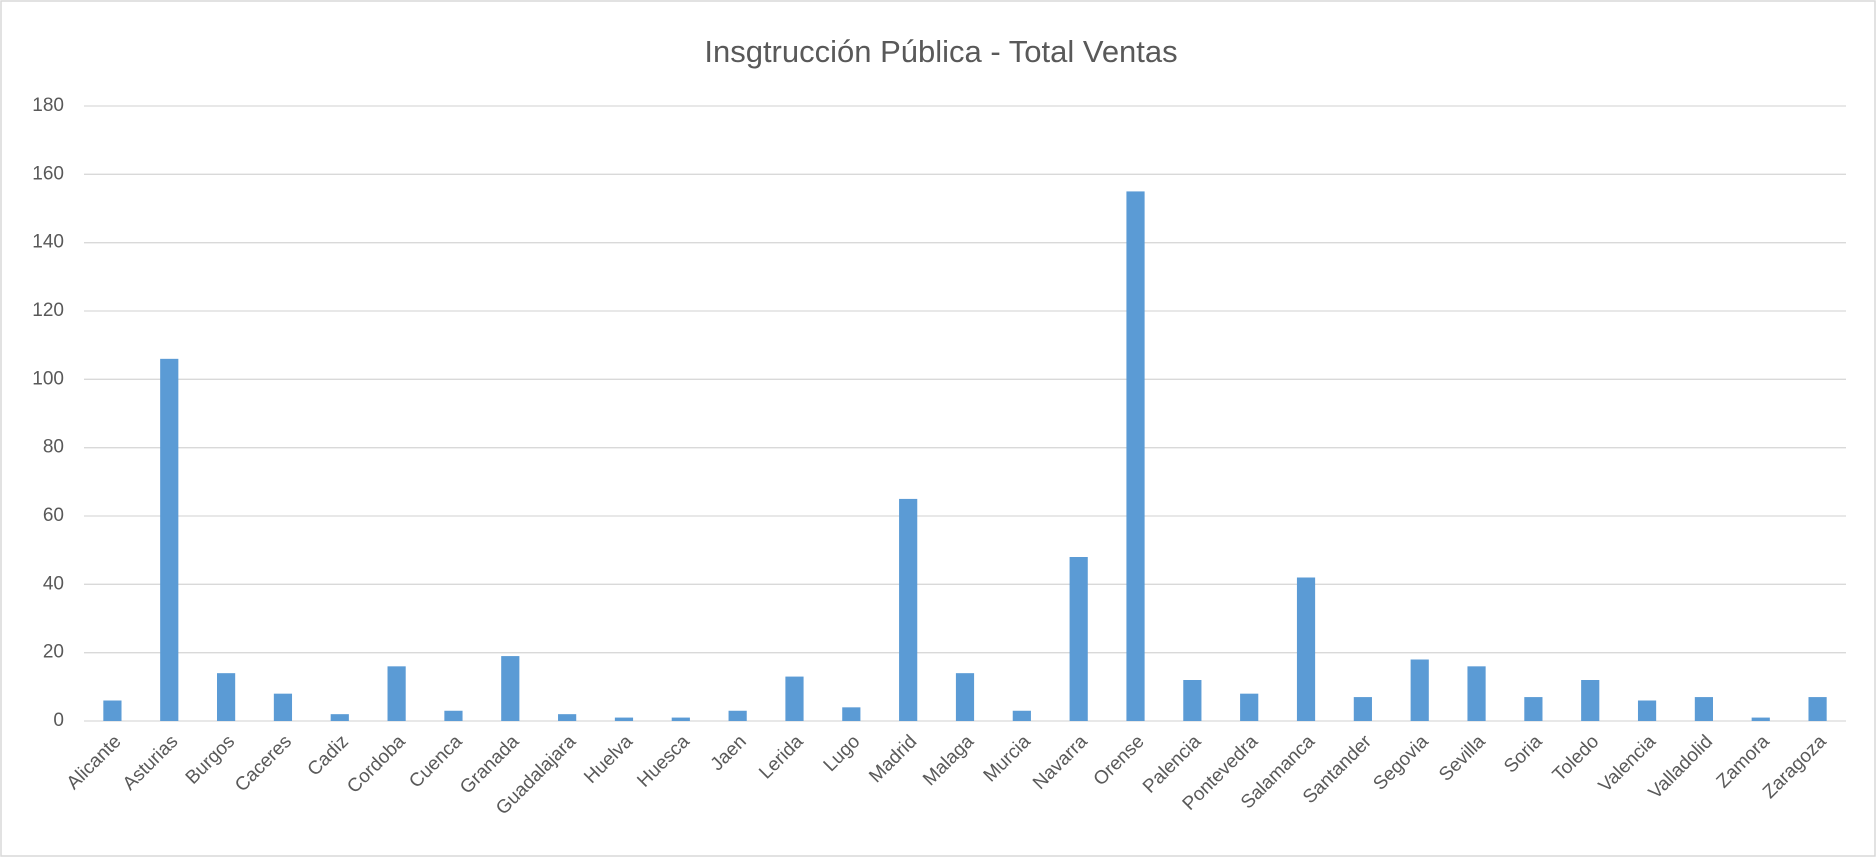 Image resolution: width=1876 pixels, height=857 pixels. What do you see at coordinates (940, 51) in the screenshot?
I see `chart-title: Insgtrucción Pública - Total Ventas` at bounding box center [940, 51].